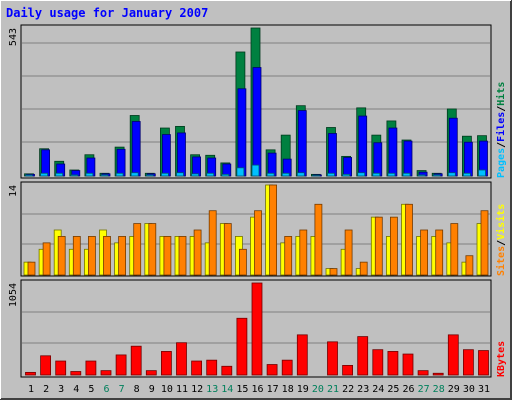 Image resolution: width=512 pixels, height=404 pixels. I want to click on x-axis-day-label: 5, so click(91, 389).